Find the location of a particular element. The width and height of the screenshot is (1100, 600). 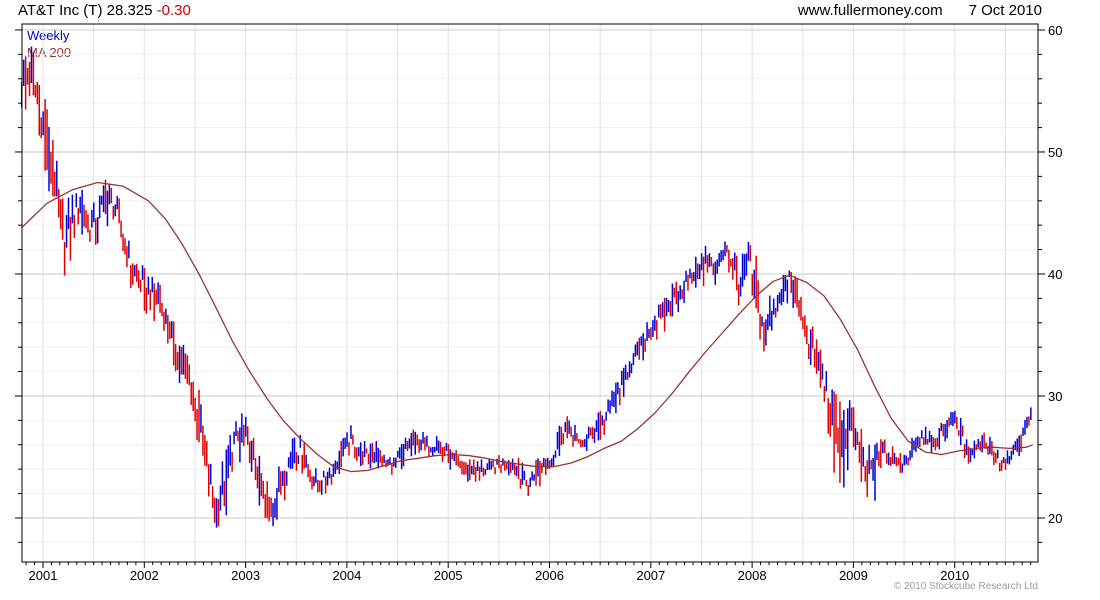

x-tick-label: 2002 is located at coordinates (144, 575).